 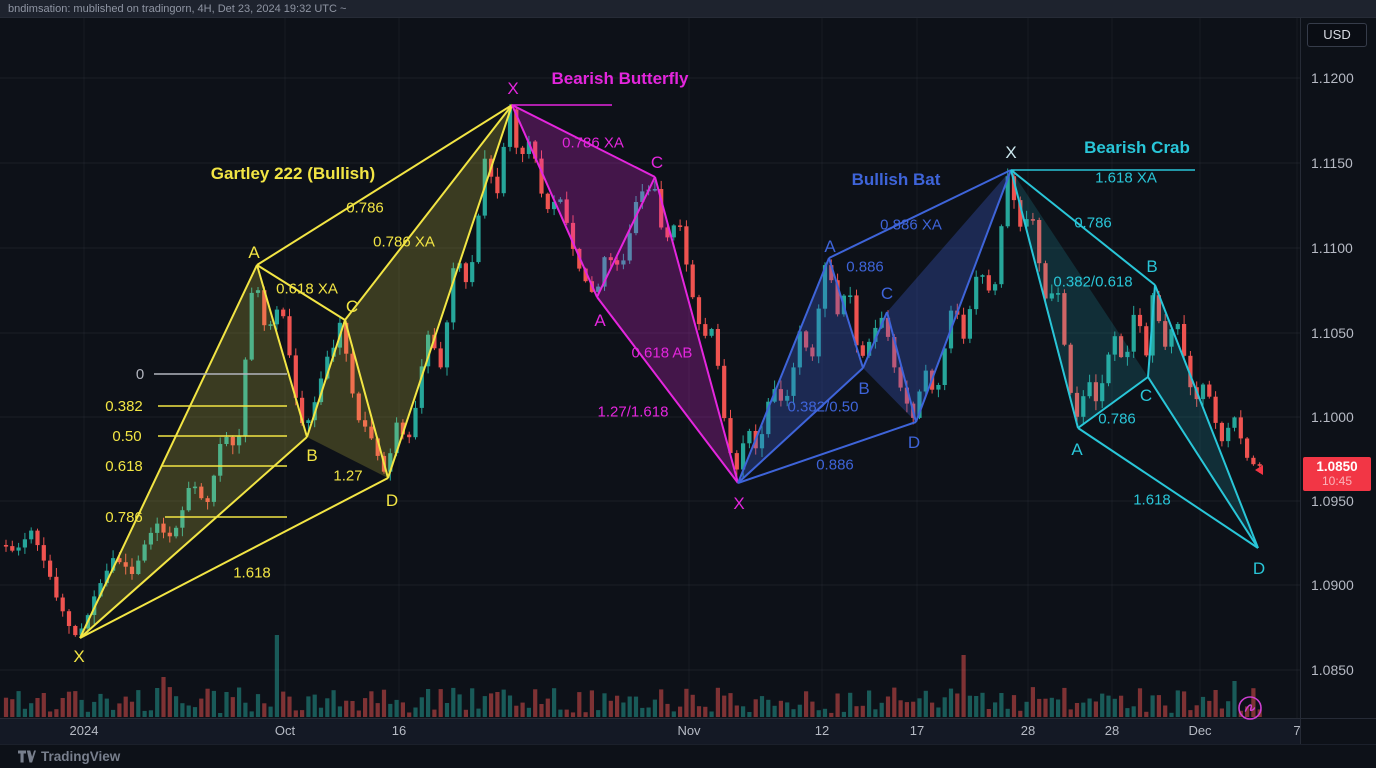 I want to click on svg-text: 1.27, so click(x=347, y=475).